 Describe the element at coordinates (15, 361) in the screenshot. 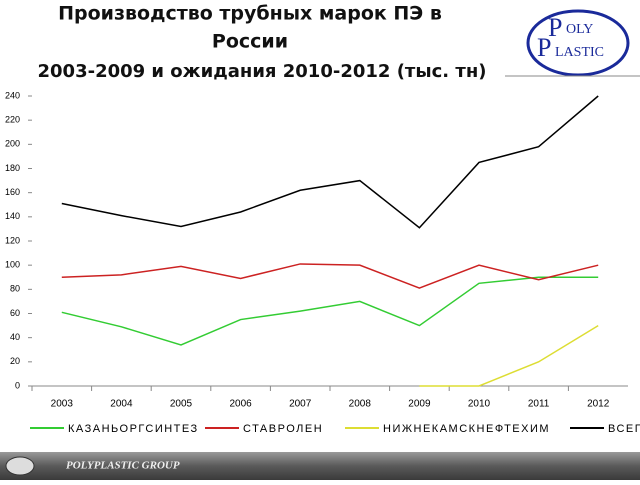

I see `y-tick-label: 20` at that location.